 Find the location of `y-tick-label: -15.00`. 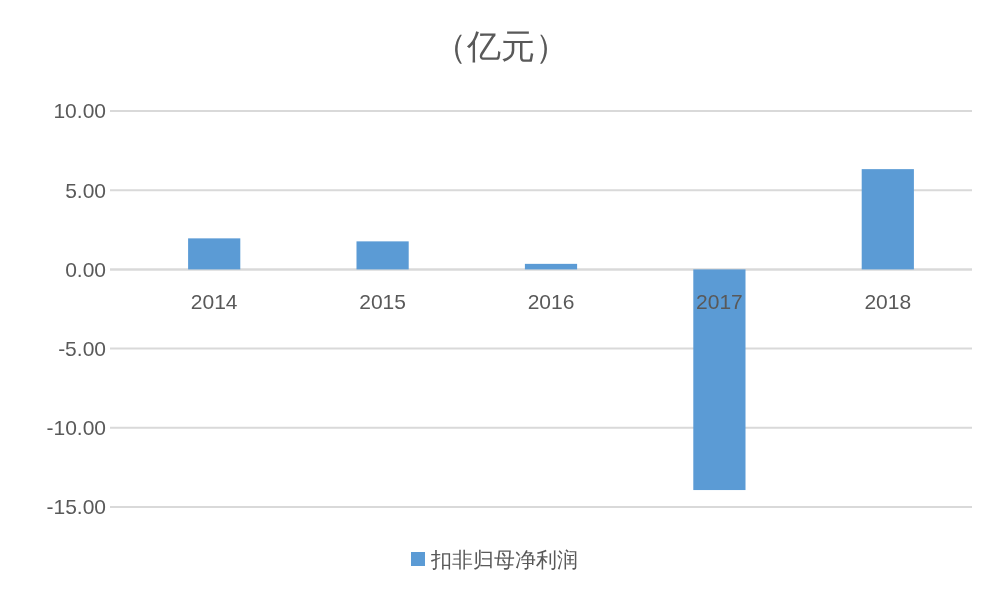

y-tick-label: -15.00 is located at coordinates (76, 507).